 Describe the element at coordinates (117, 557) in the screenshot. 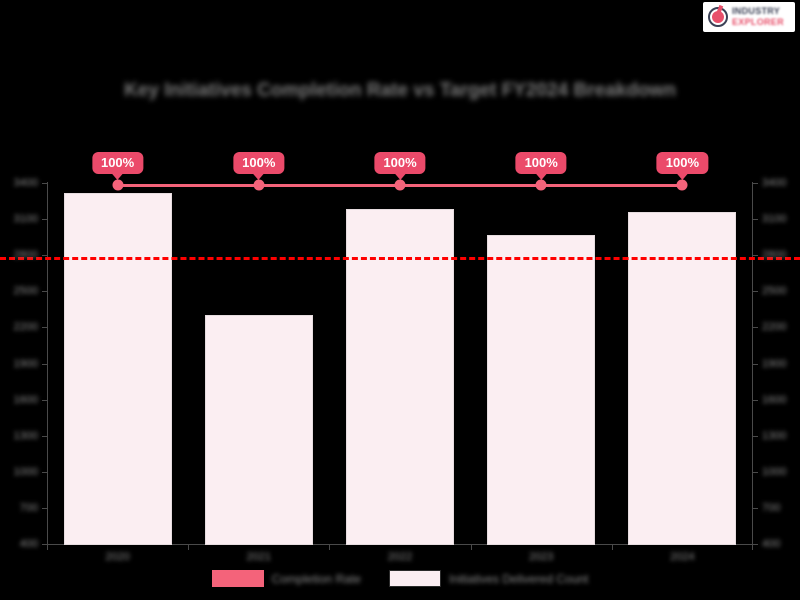

I see `x-axis-label-2020: 2020` at that location.